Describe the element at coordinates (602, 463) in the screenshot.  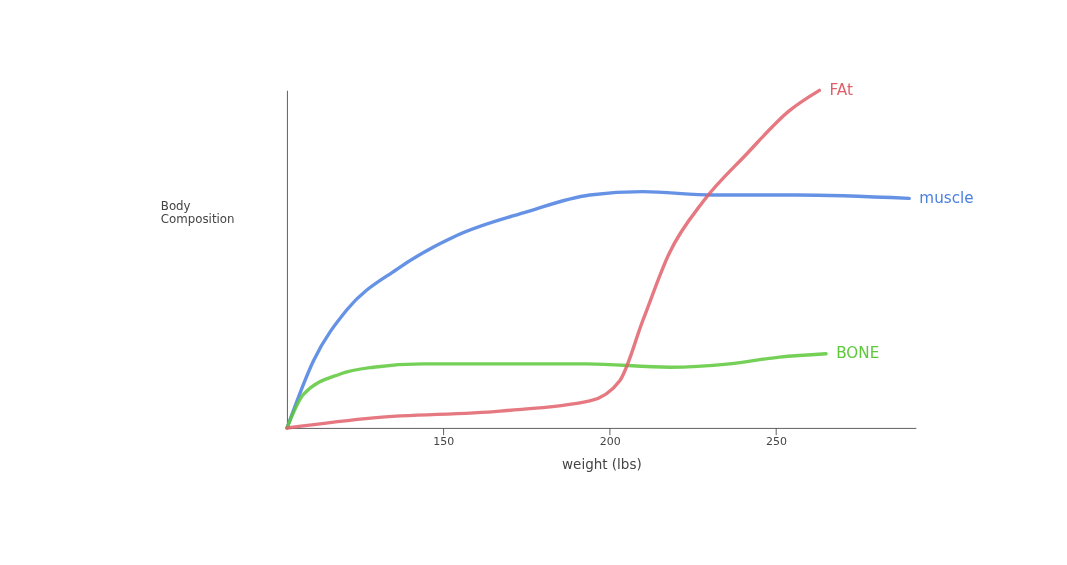
I see `x-axis-title: weight (lbs)` at that location.